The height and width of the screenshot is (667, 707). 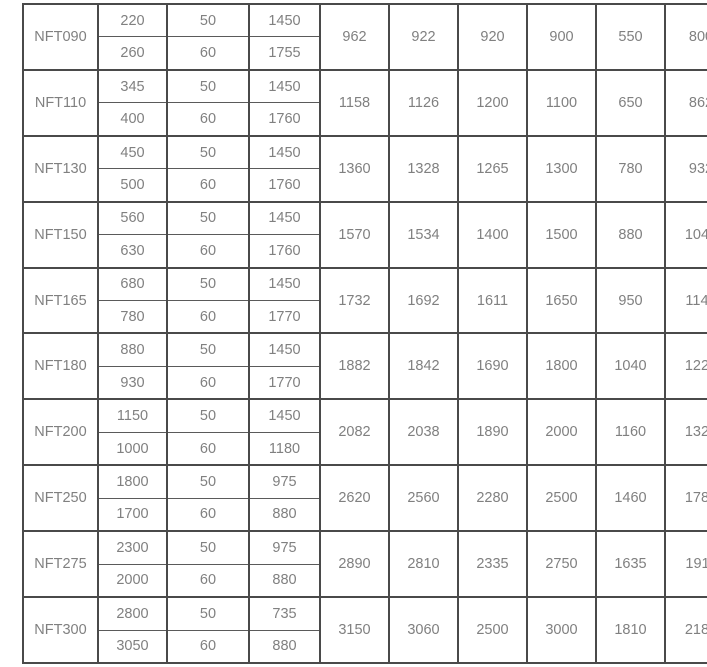 I want to click on value-cell-4: 2750, so click(x=561, y=564).